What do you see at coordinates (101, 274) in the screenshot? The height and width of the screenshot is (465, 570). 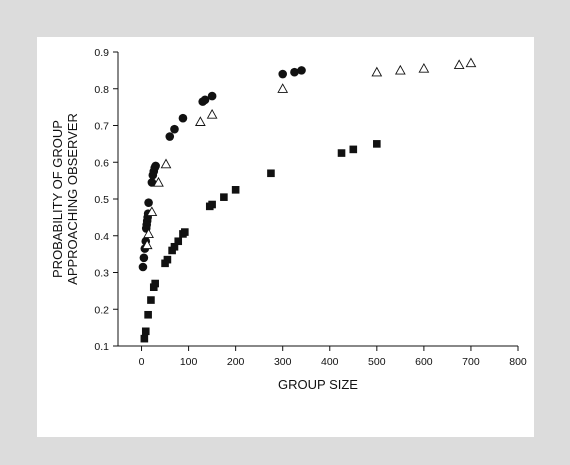 I see `y-tick-label: 0.3` at bounding box center [101, 274].